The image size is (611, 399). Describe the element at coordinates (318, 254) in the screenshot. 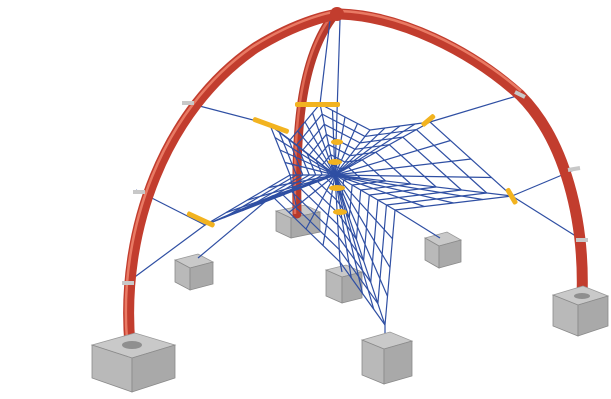

I see `back-blocks` at that location.